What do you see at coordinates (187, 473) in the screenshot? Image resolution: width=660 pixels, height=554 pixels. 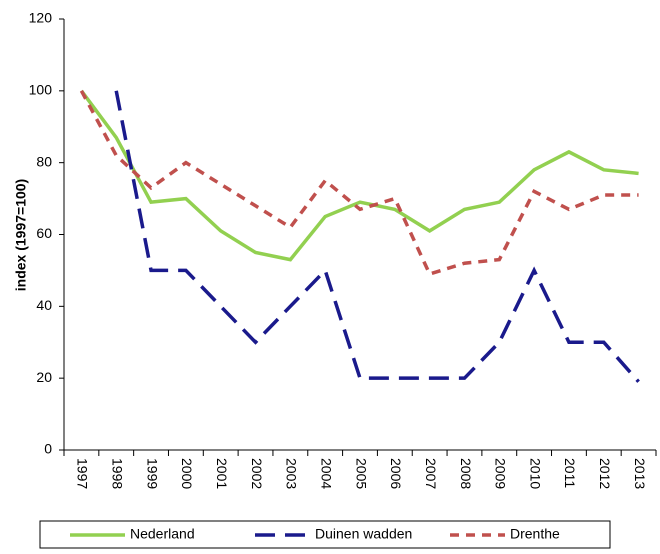 I see `x-tick-label: 2000` at bounding box center [187, 473].